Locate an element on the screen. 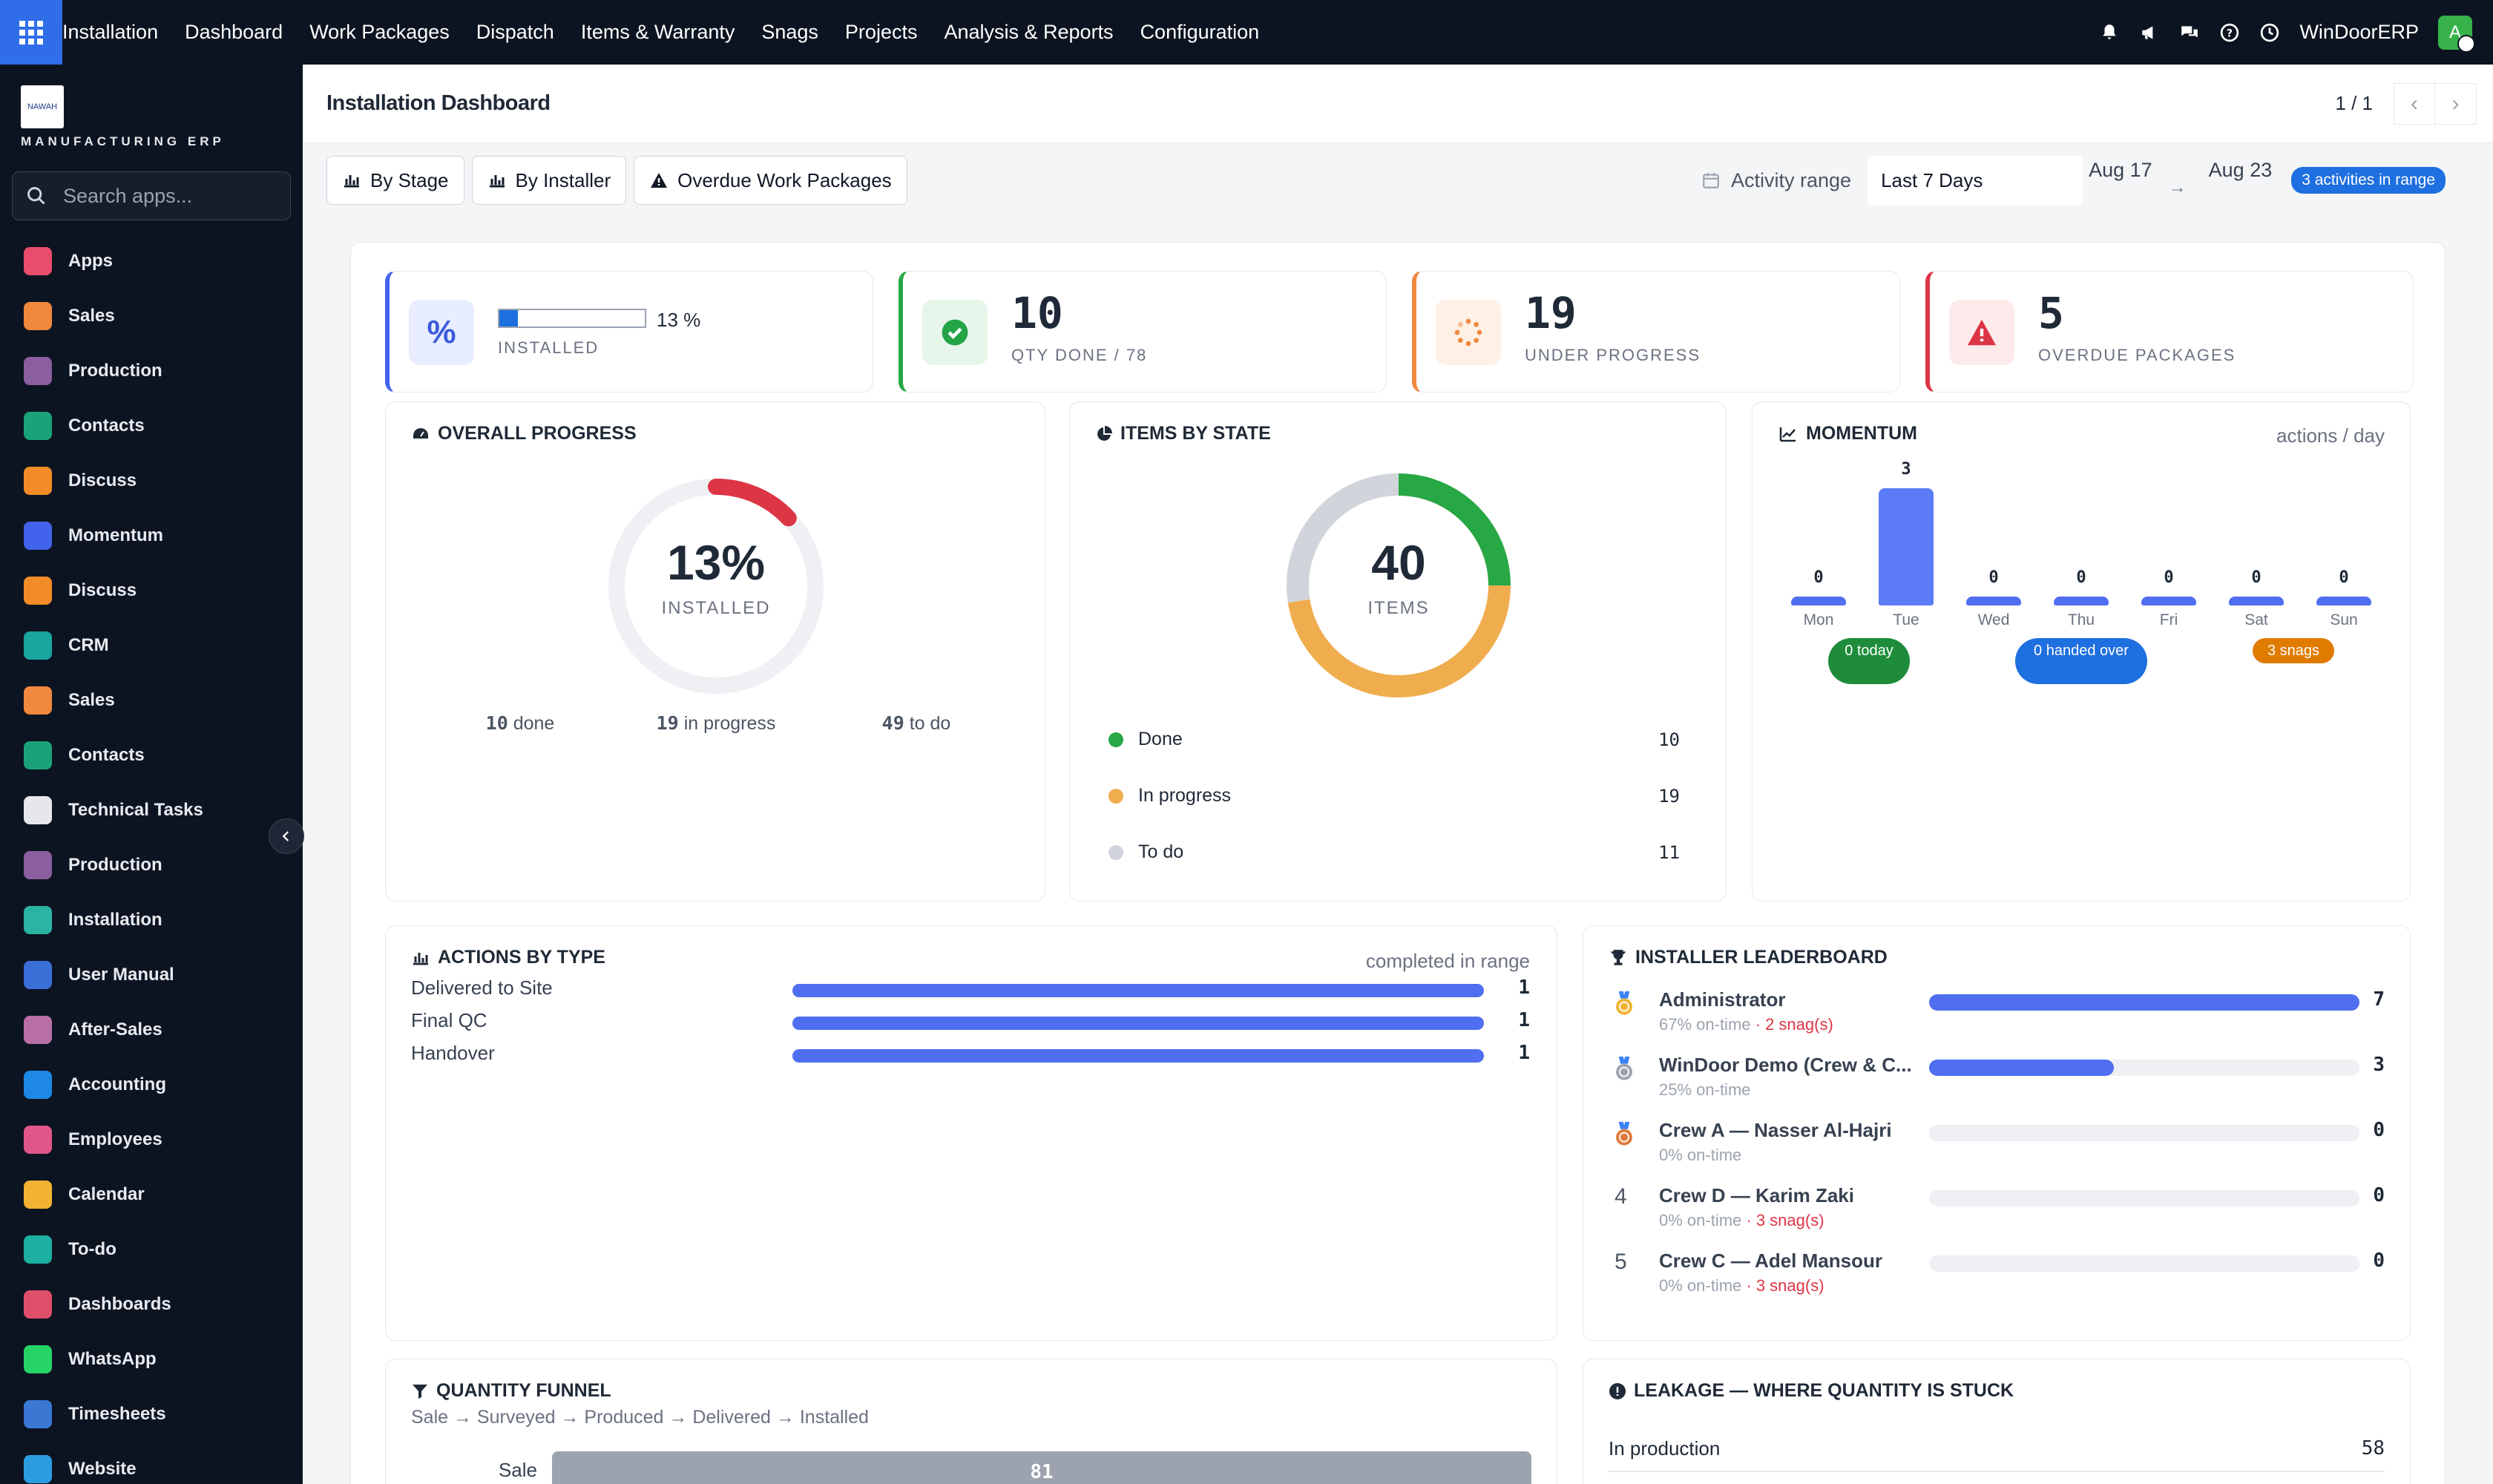  top-menu-item: Dashboard is located at coordinates (234, 32).